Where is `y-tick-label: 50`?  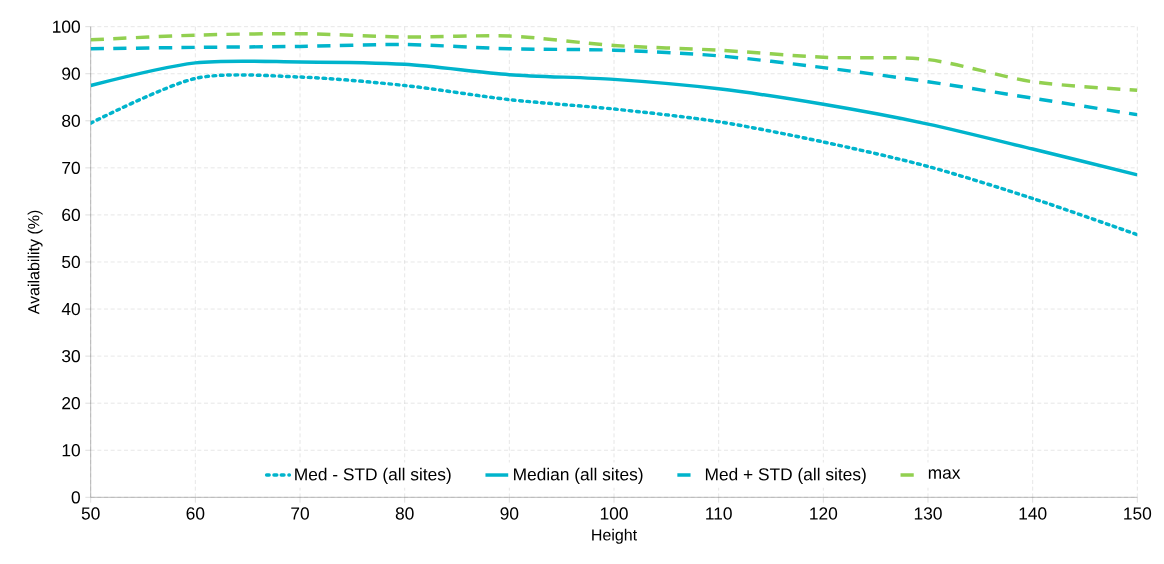
y-tick-label: 50 is located at coordinates (71, 262).